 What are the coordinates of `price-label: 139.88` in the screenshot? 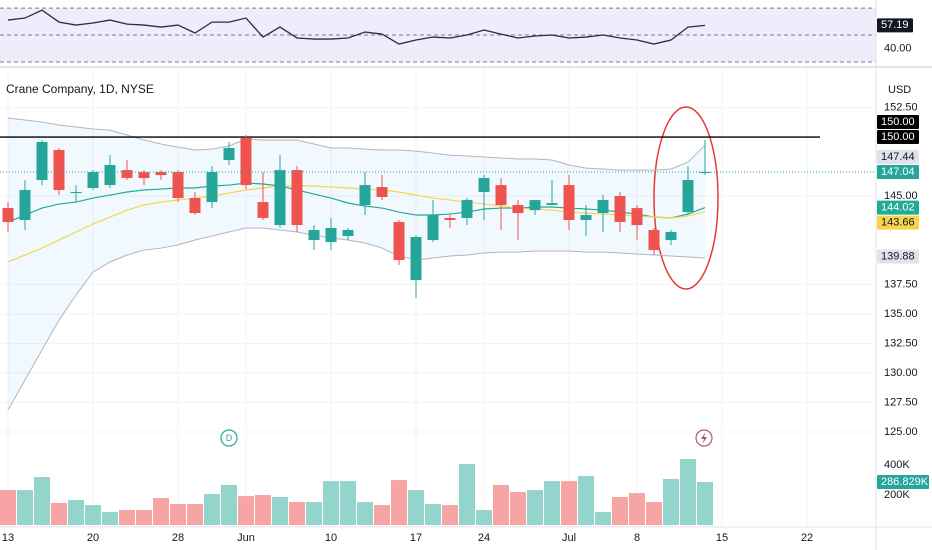 It's located at (898, 256).